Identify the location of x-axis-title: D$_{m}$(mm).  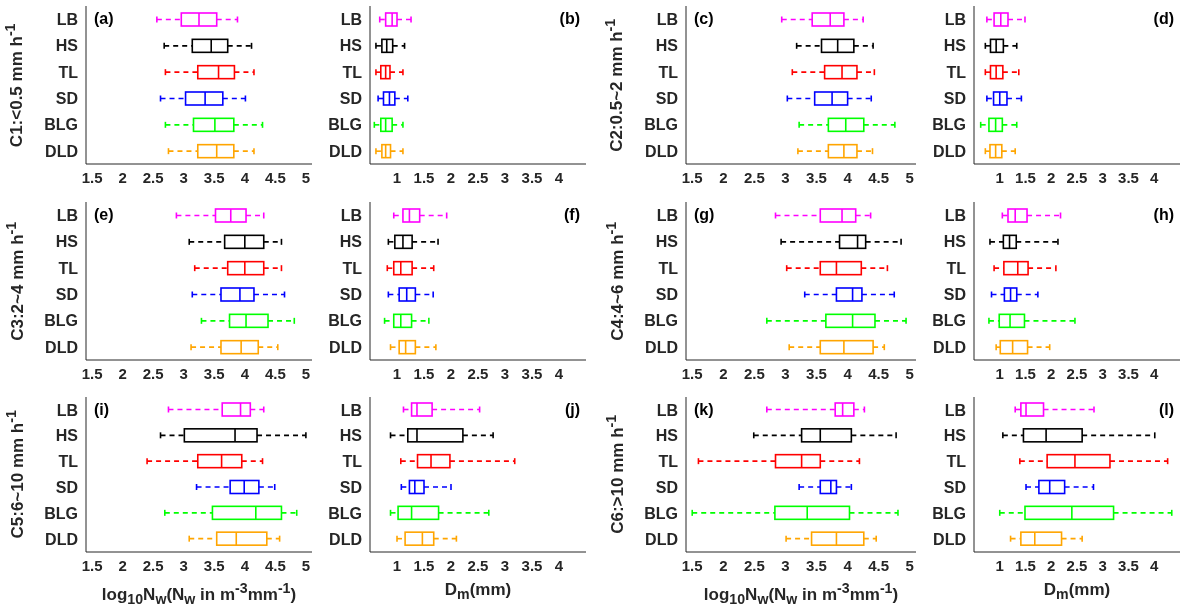
(478, 591).